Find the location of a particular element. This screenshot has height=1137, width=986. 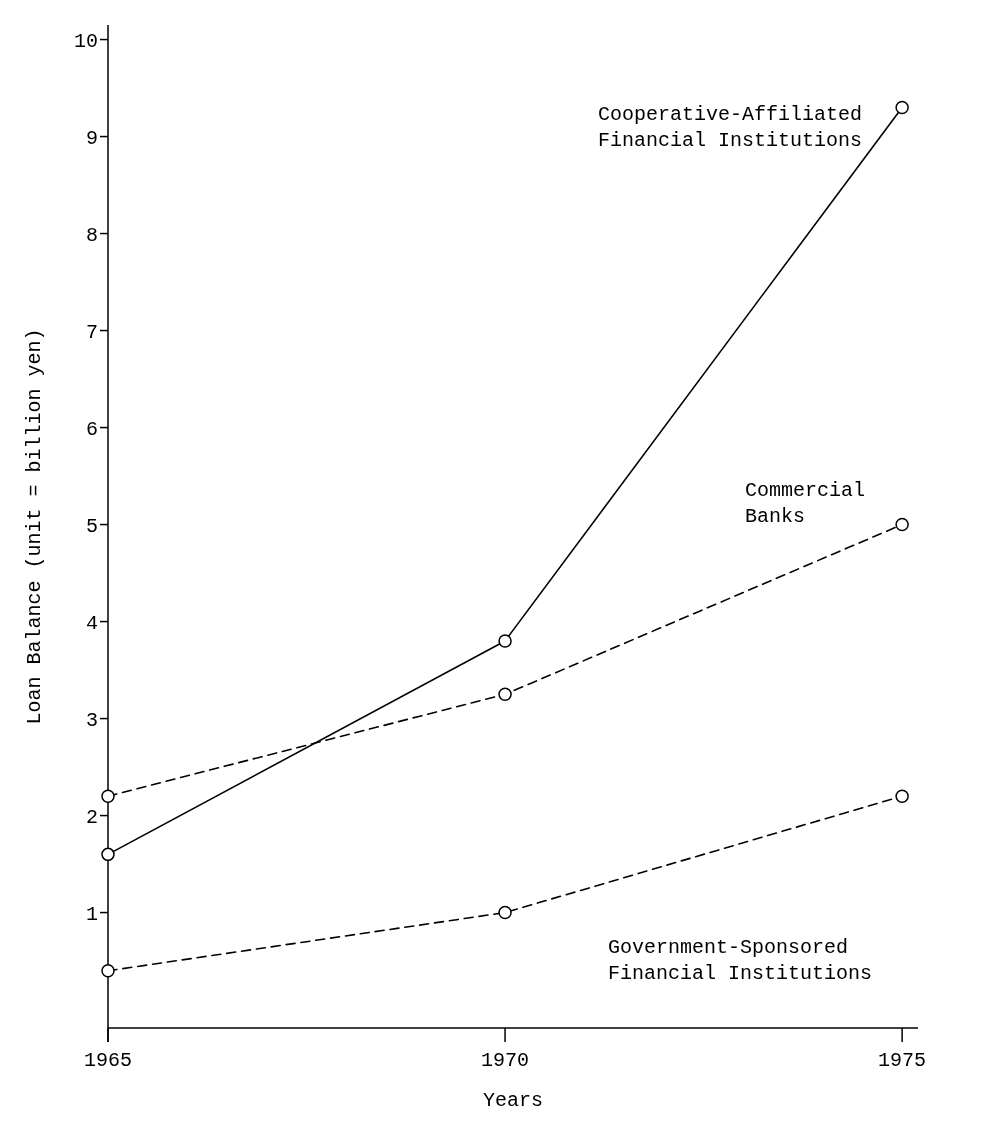

x-tick-label: 1975 is located at coordinates (902, 1060).